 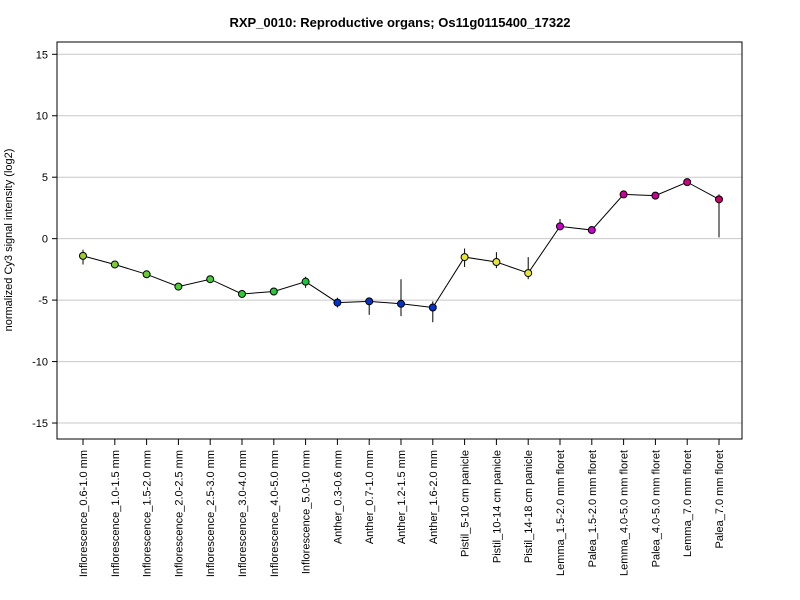 What do you see at coordinates (466, 503) in the screenshot?
I see `x-tick-label: Pistil_5-10 cm panicle` at bounding box center [466, 503].